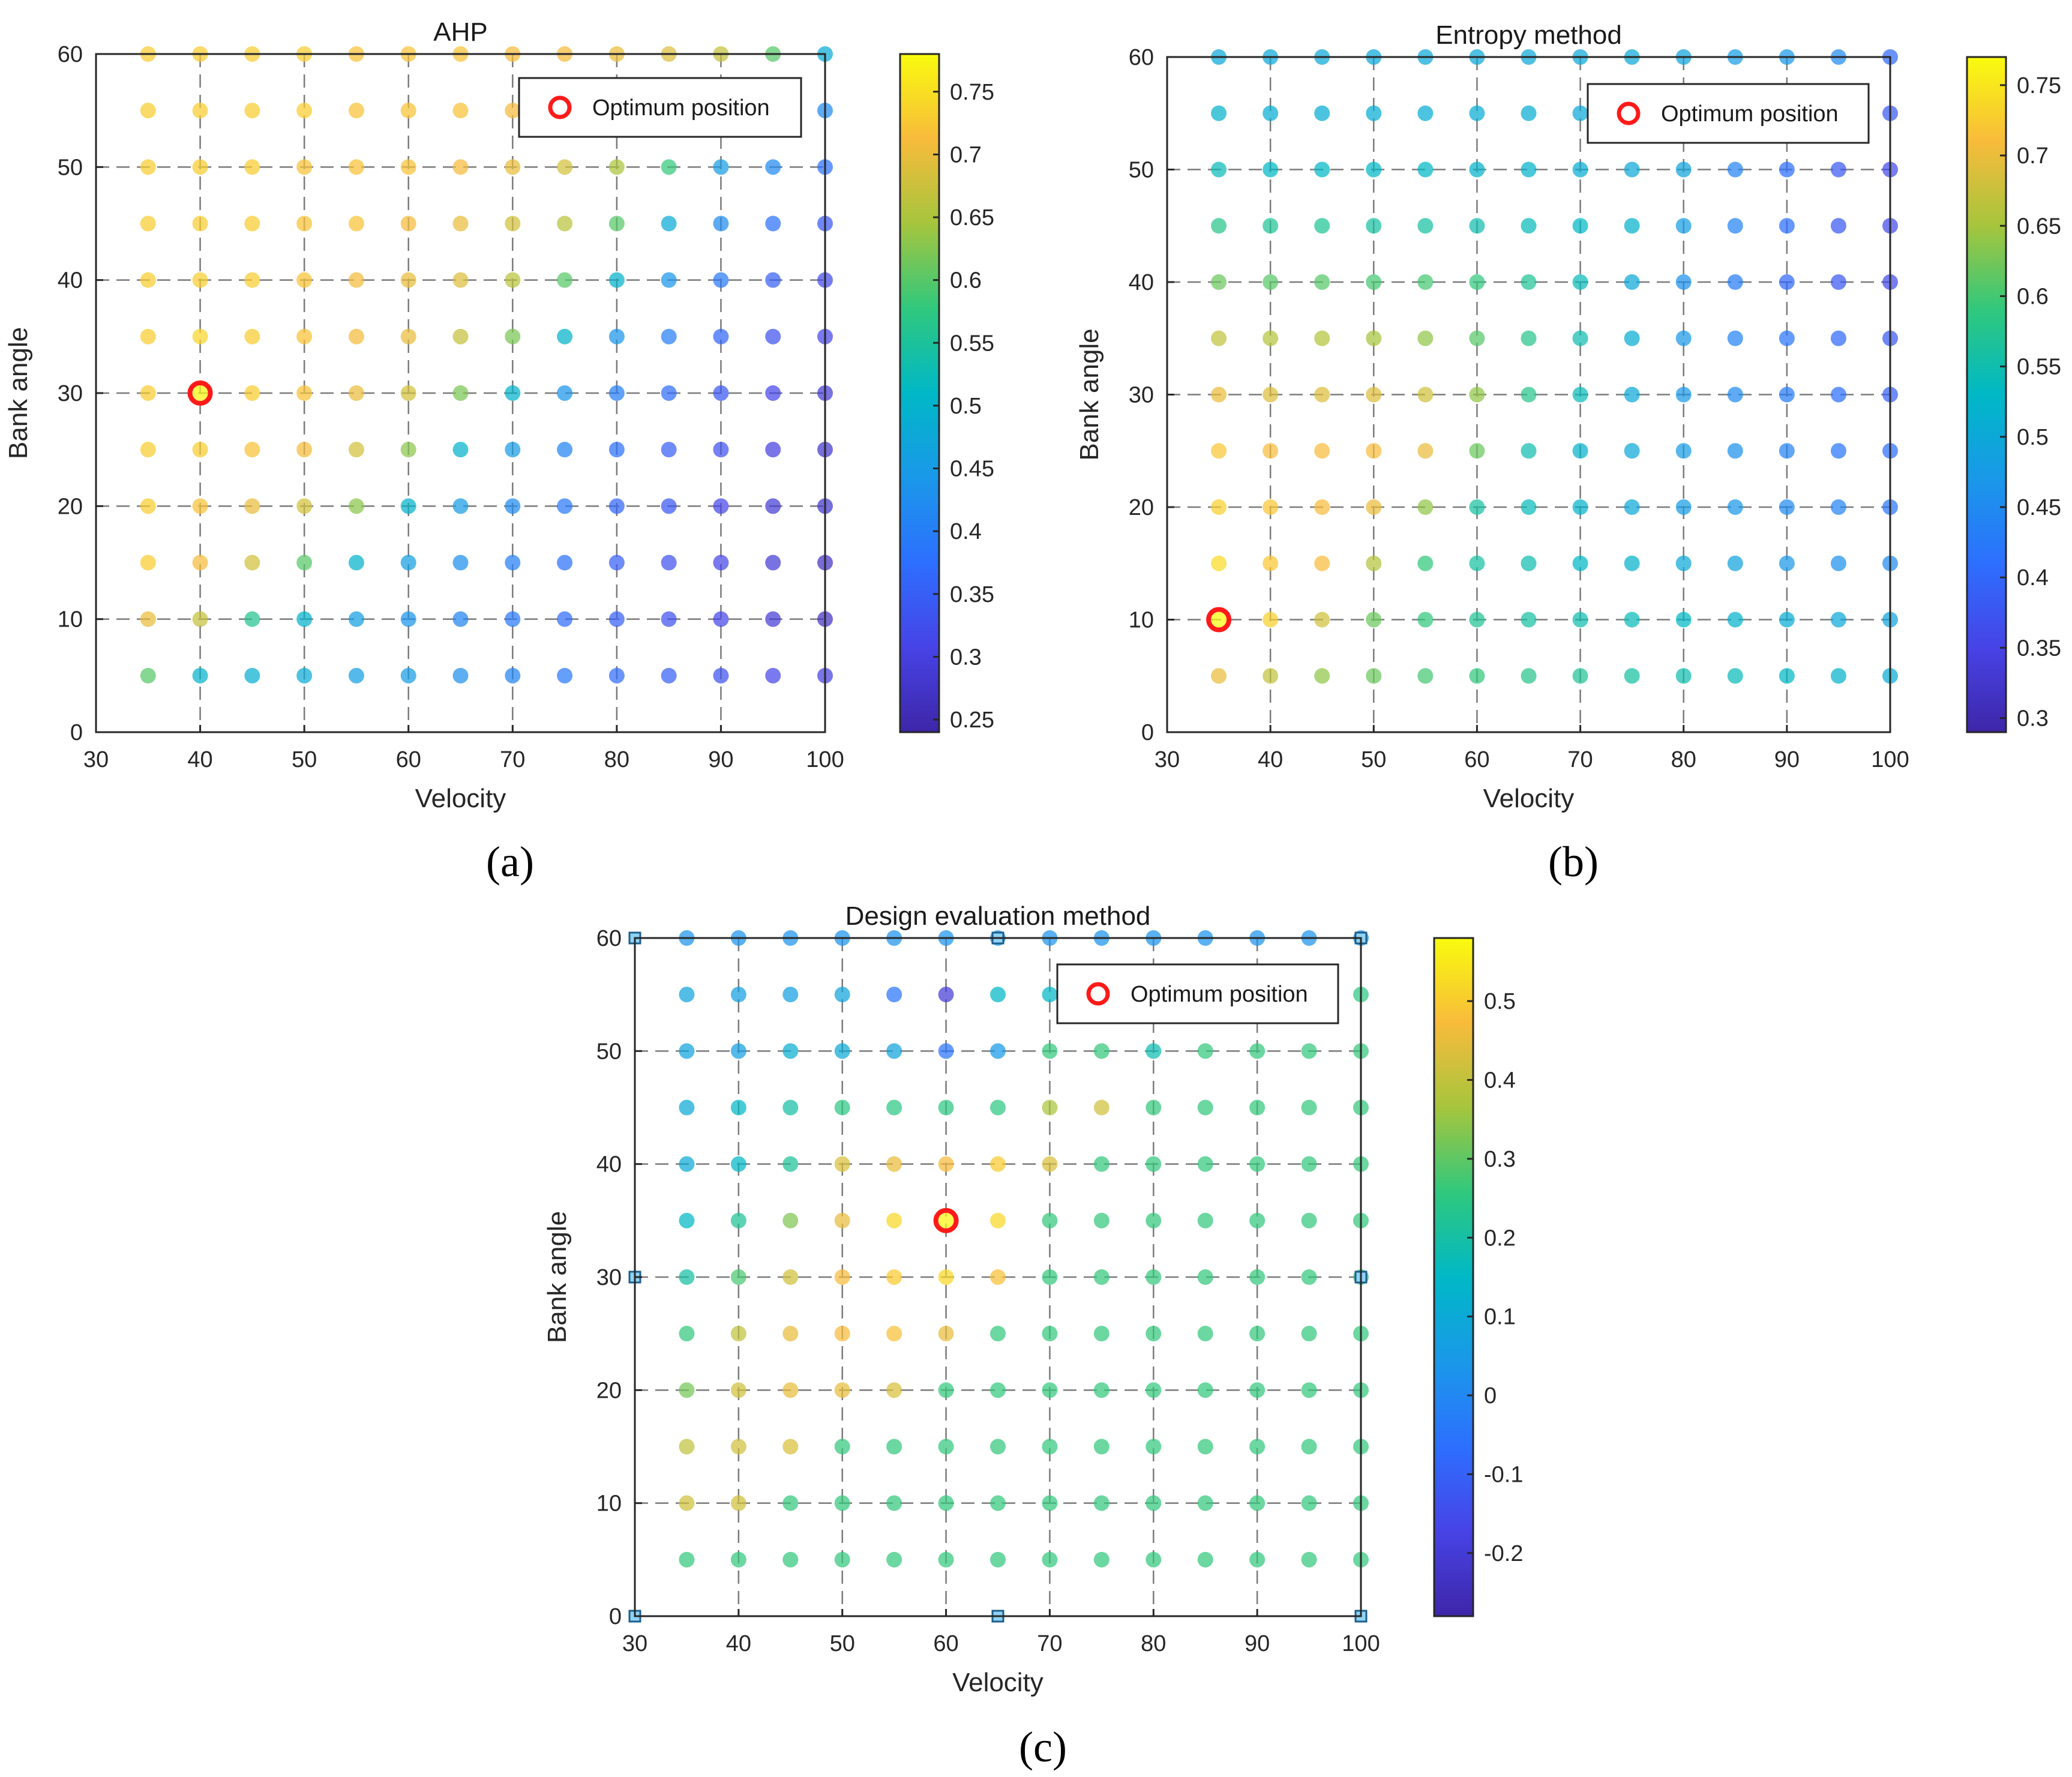  Describe the element at coordinates (2039, 226) in the screenshot. I see `colorbar-tick-label: 0.65` at that location.